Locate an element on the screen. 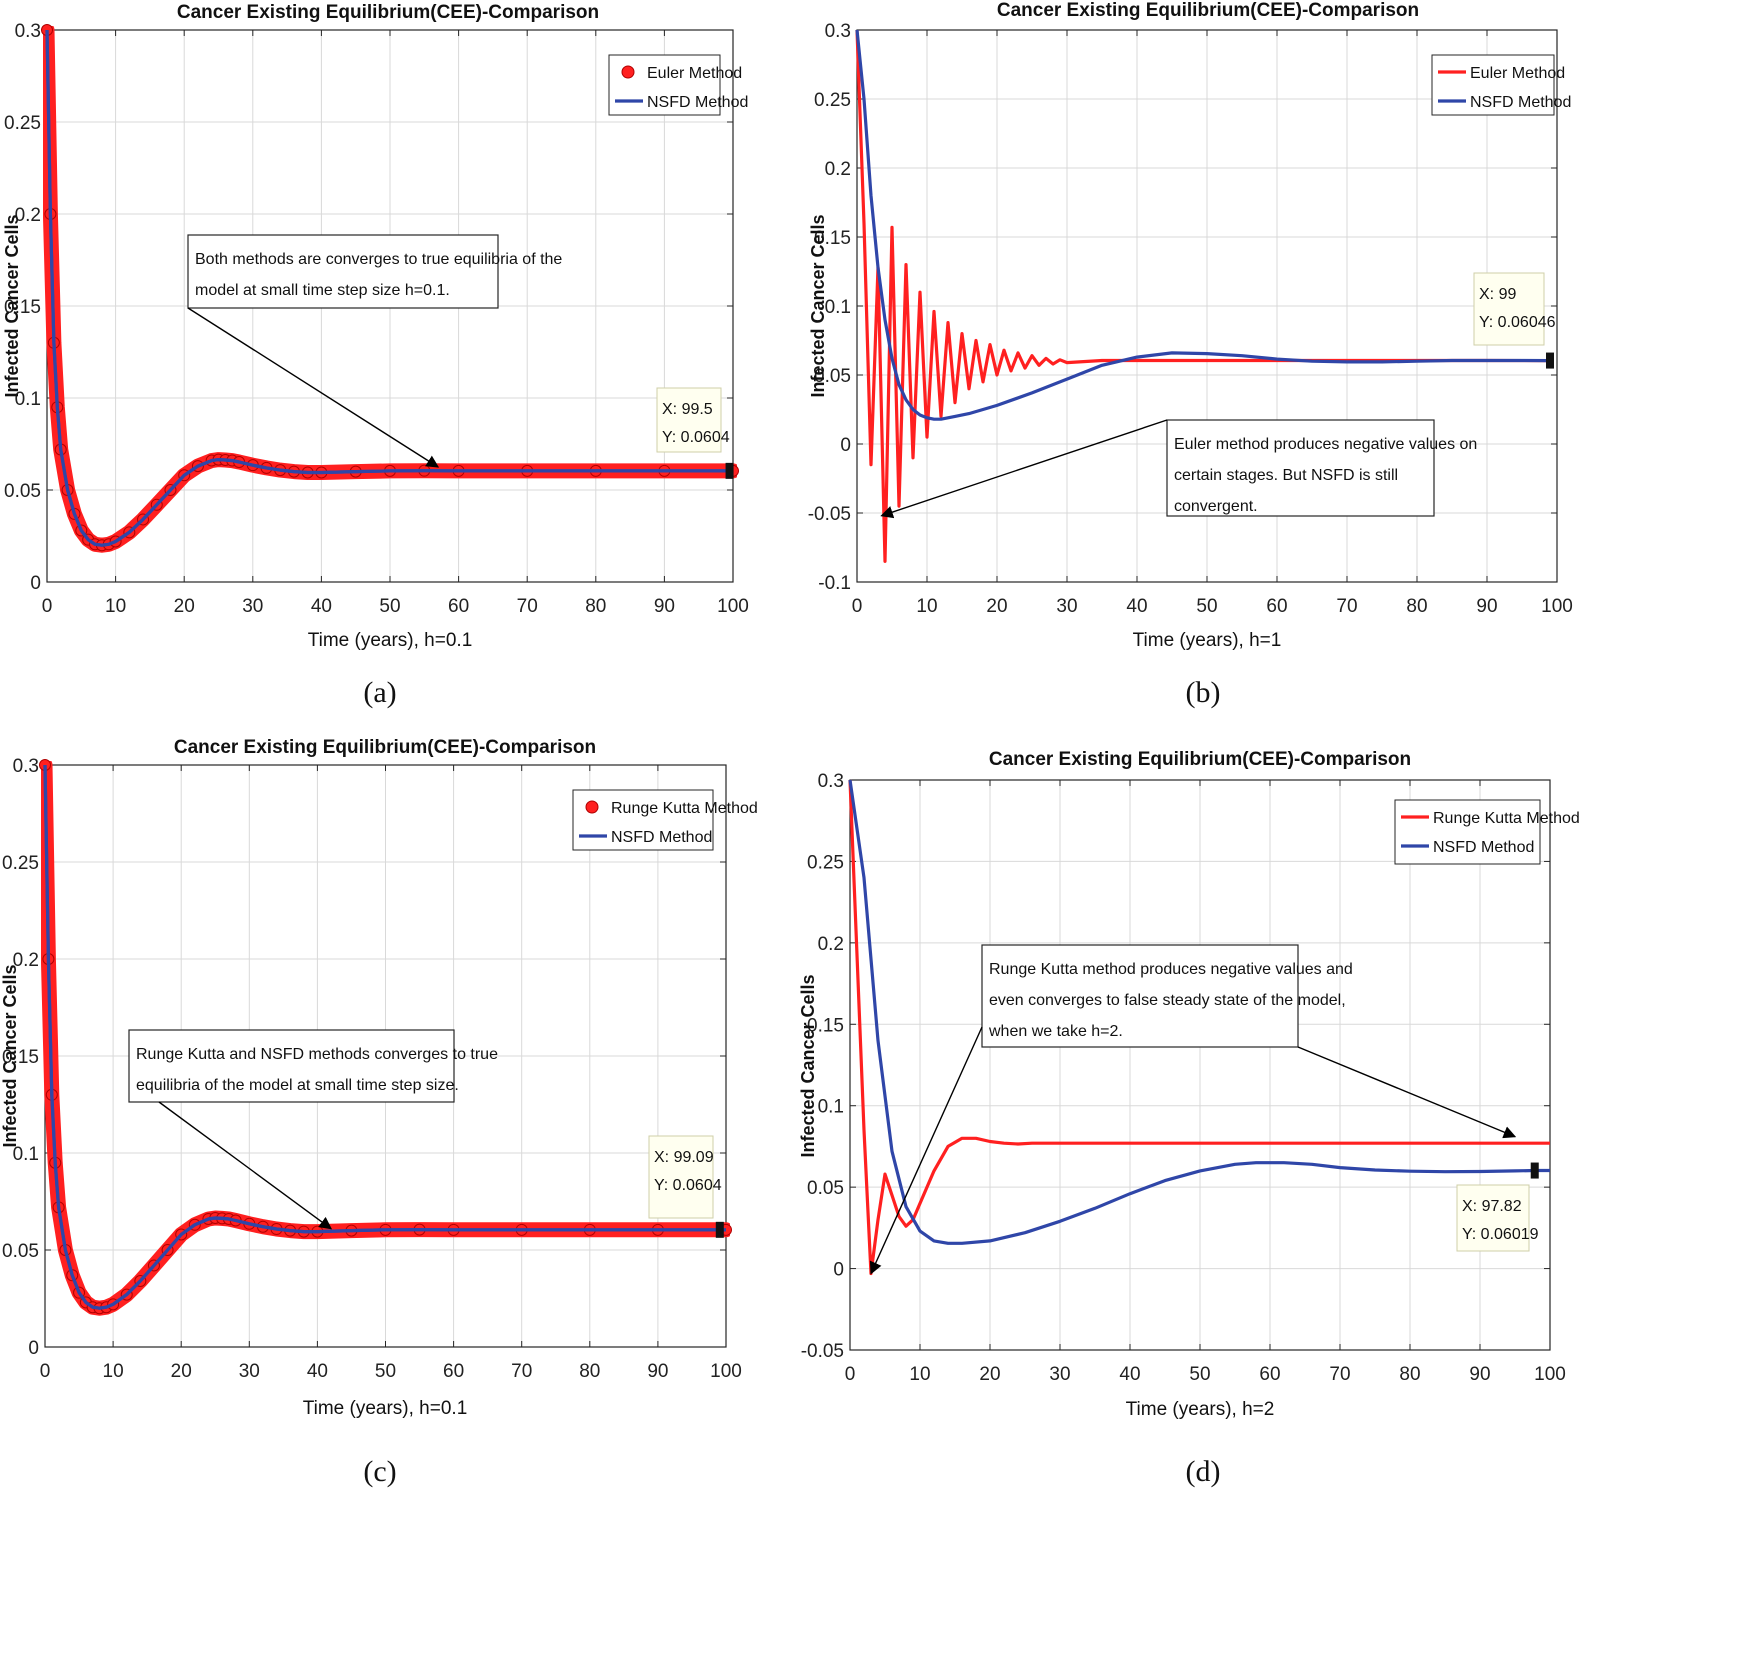 The image size is (1750, 1657). datatip: X: 99 Y: 0.06046 is located at coordinates (1514, 320).